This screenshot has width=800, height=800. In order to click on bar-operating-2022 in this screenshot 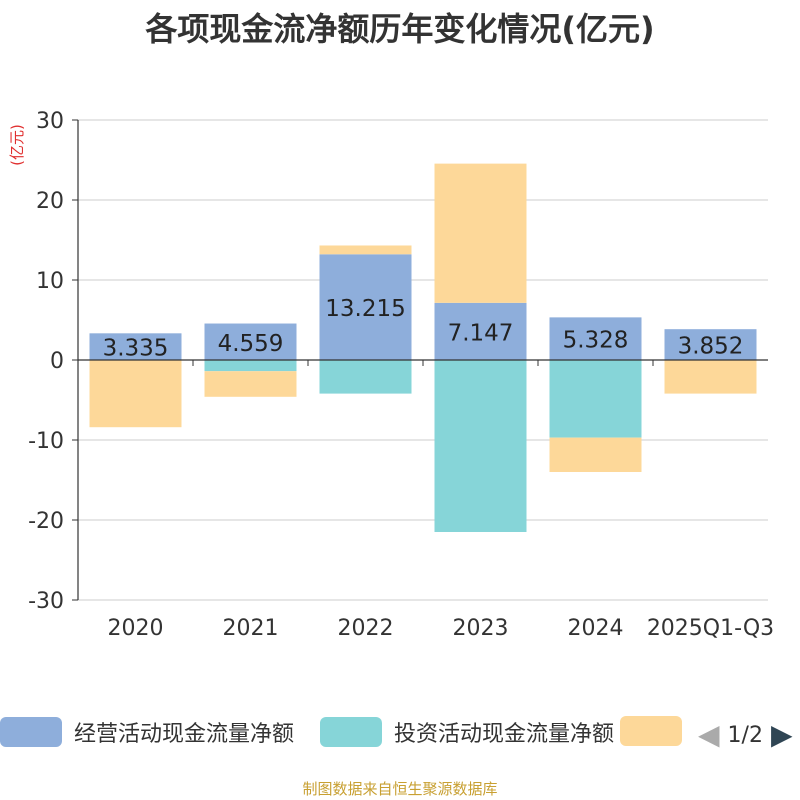, I will do `click(365, 307)`.